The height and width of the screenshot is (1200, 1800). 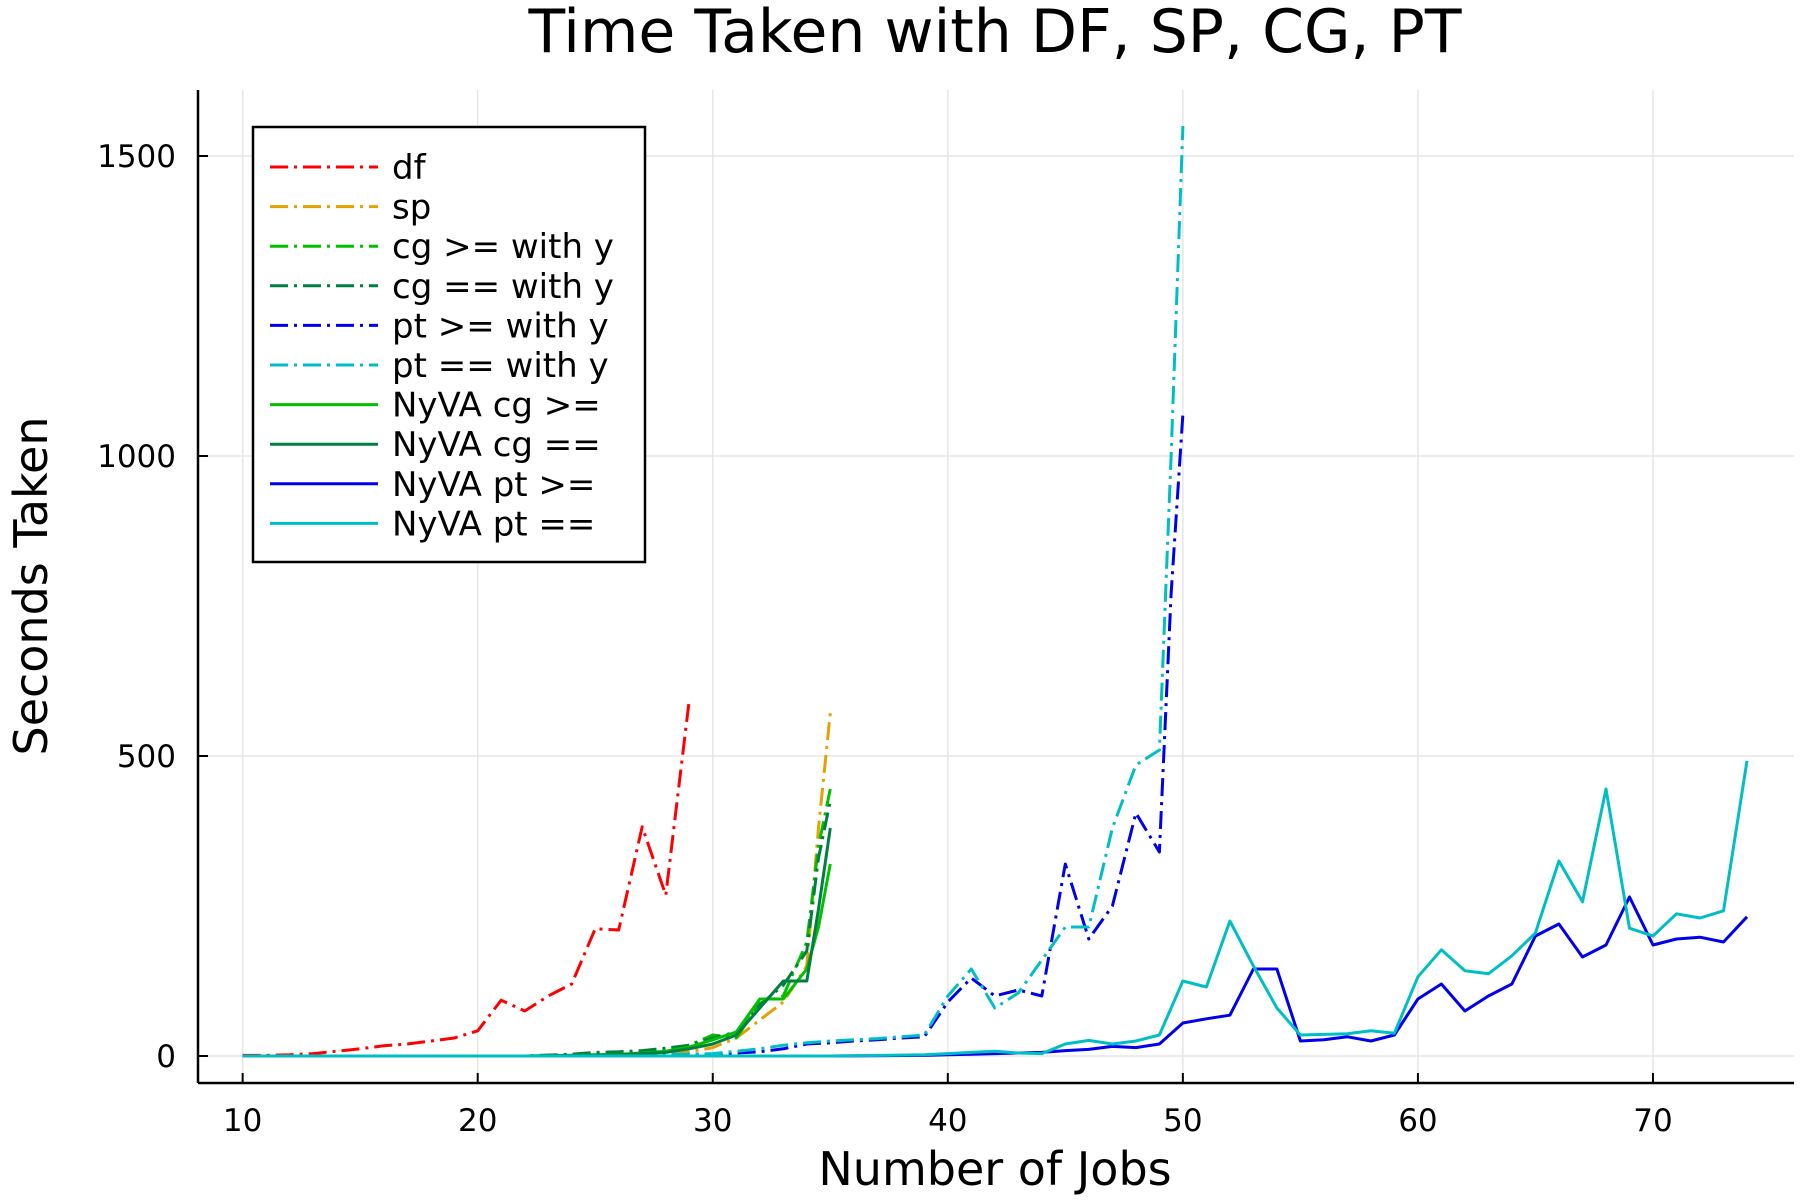 I want to click on x-tick-label: 50, so click(x=1182, y=1121).